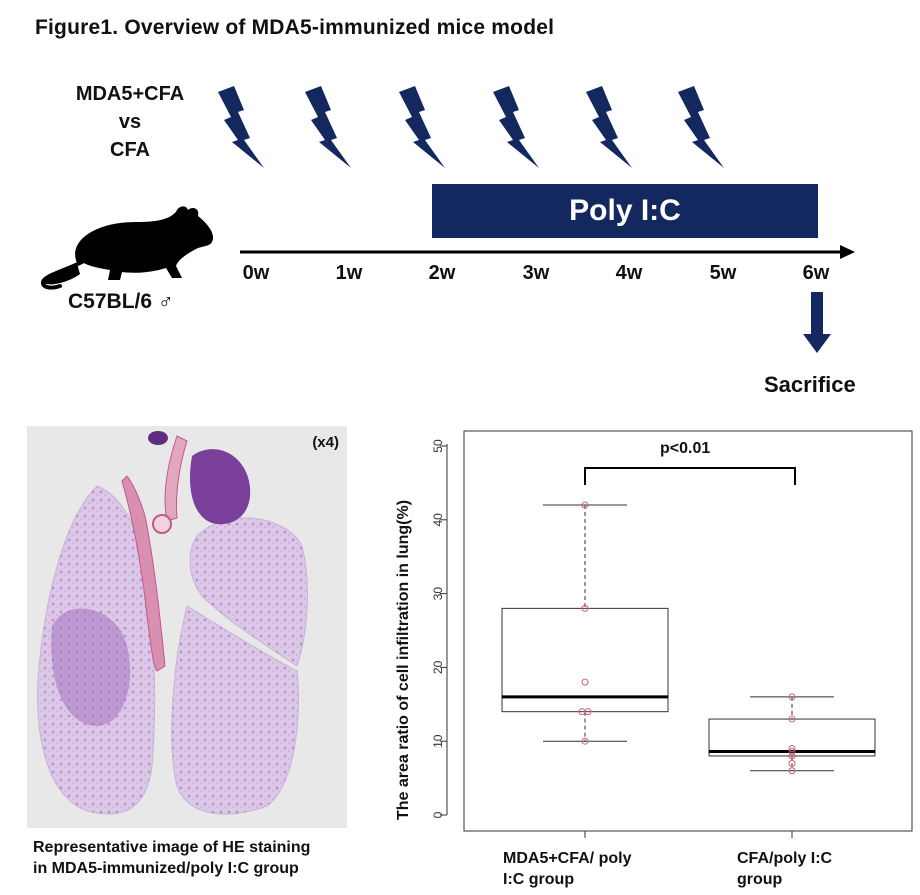  What do you see at coordinates (256, 273) in the screenshot?
I see `week-label: 0w` at bounding box center [256, 273].